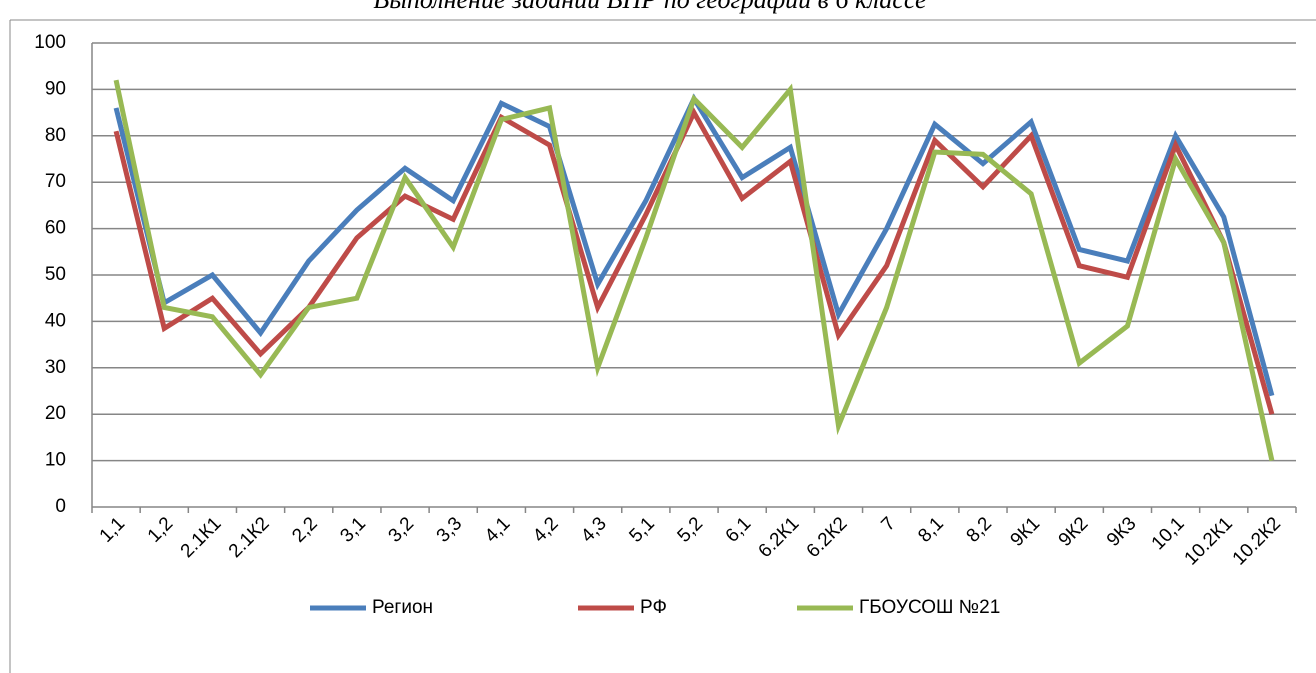 The width and height of the screenshot is (1316, 673). What do you see at coordinates (1257, 541) in the screenshot?
I see `x-tick-label: 10.2К2` at bounding box center [1257, 541].